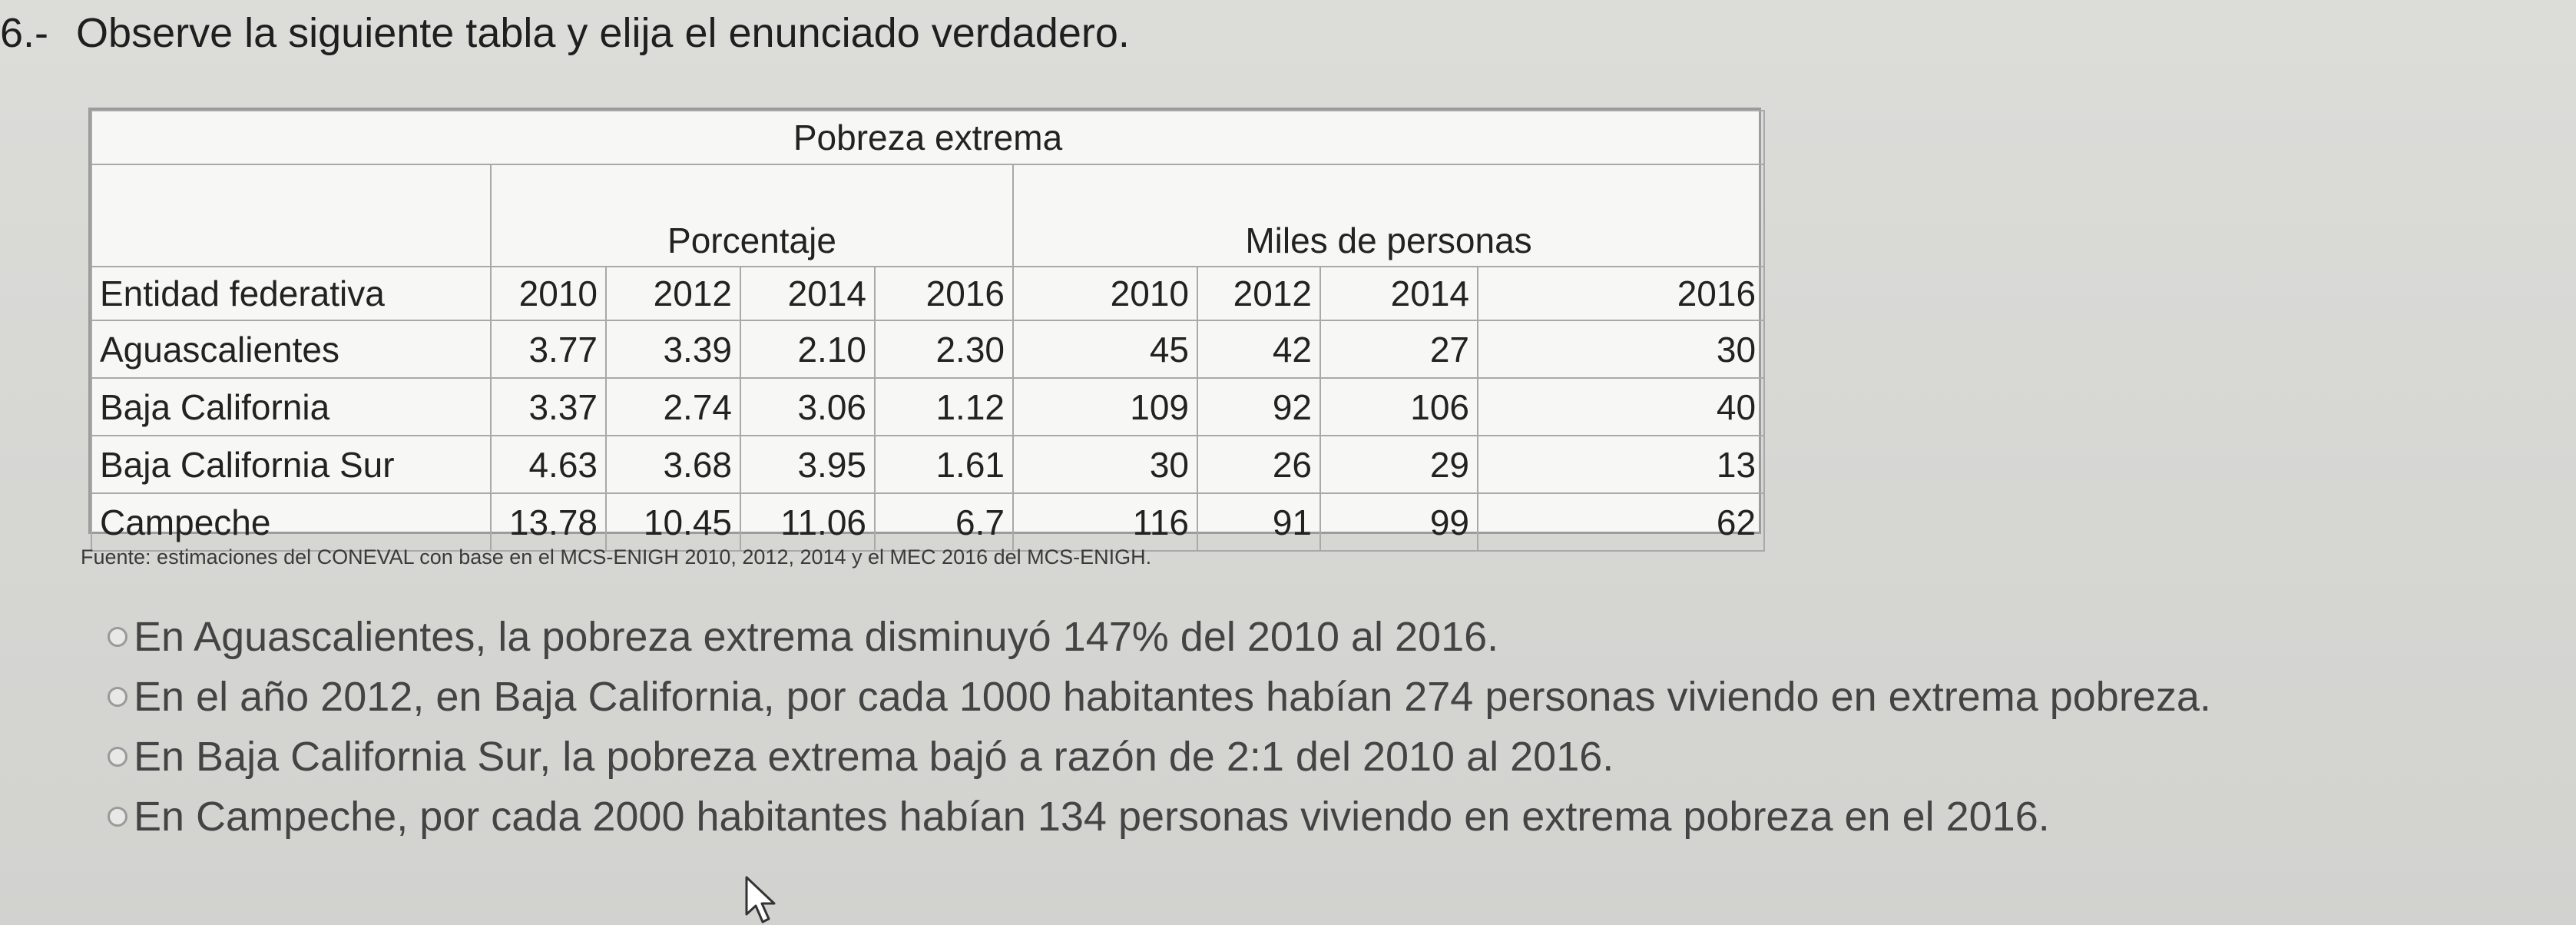 This screenshot has width=2576, height=925. Describe the element at coordinates (548, 464) in the screenshot. I see `percentage-cell: 4.63` at that location.